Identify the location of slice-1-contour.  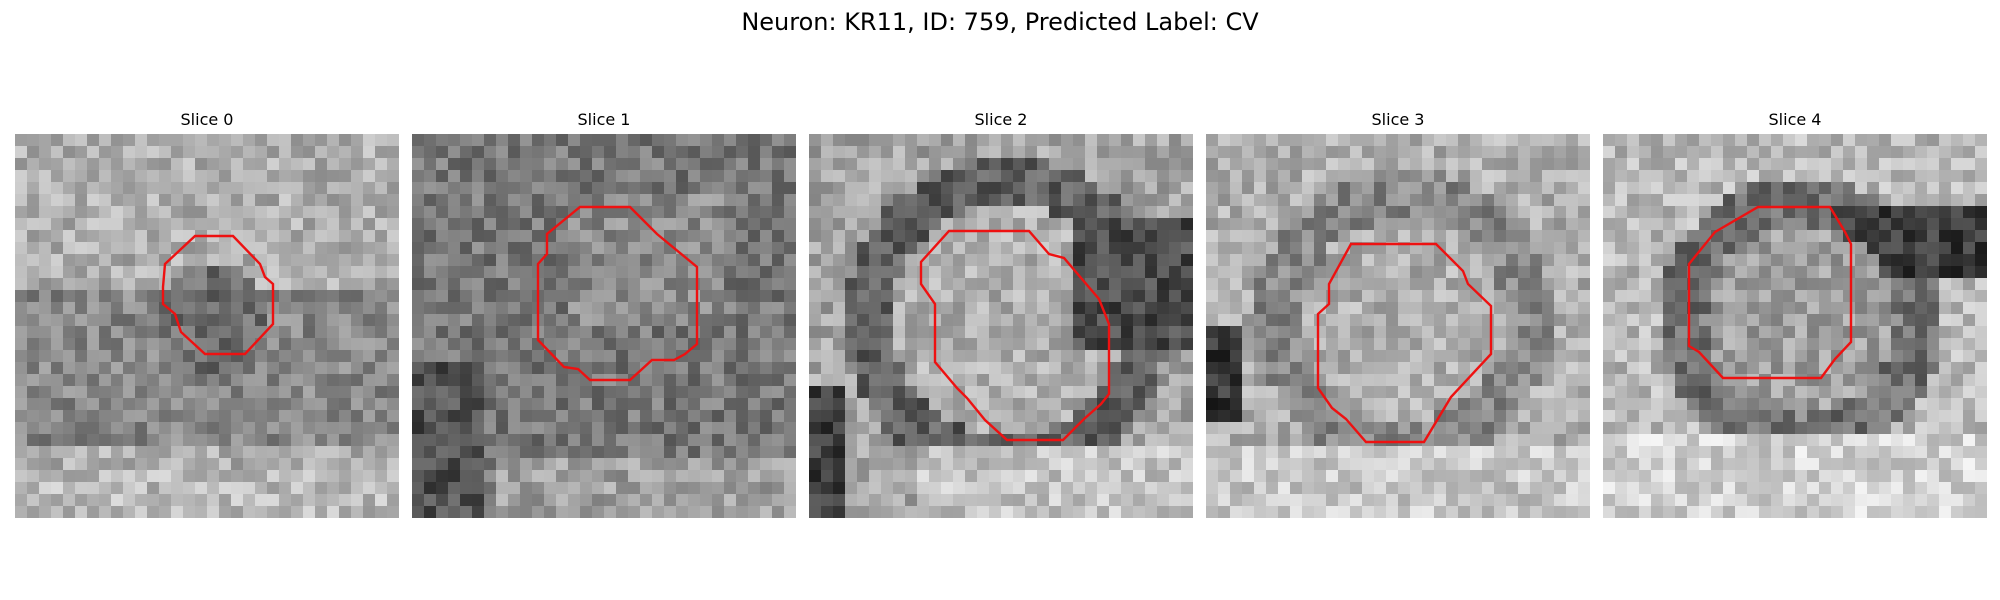
(617, 293).